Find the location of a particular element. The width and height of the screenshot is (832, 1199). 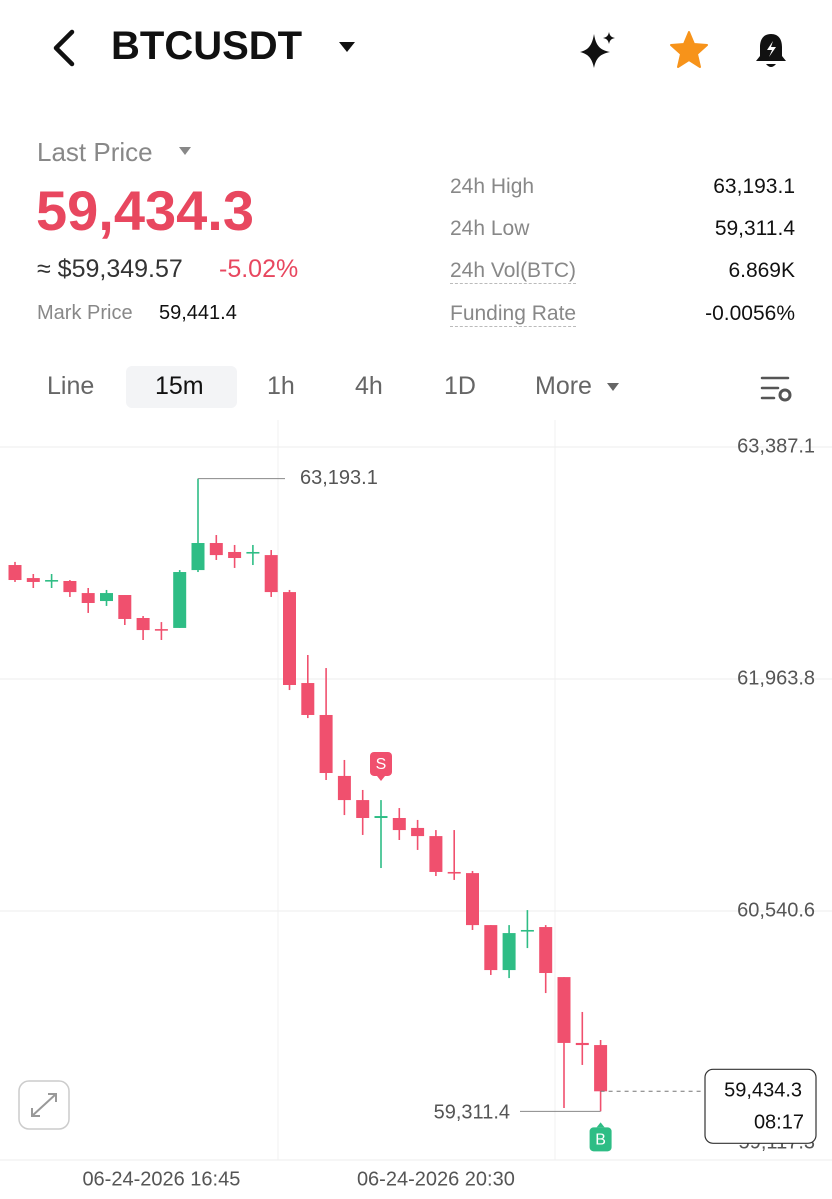

alert-bell is located at coordinates (771, 50).